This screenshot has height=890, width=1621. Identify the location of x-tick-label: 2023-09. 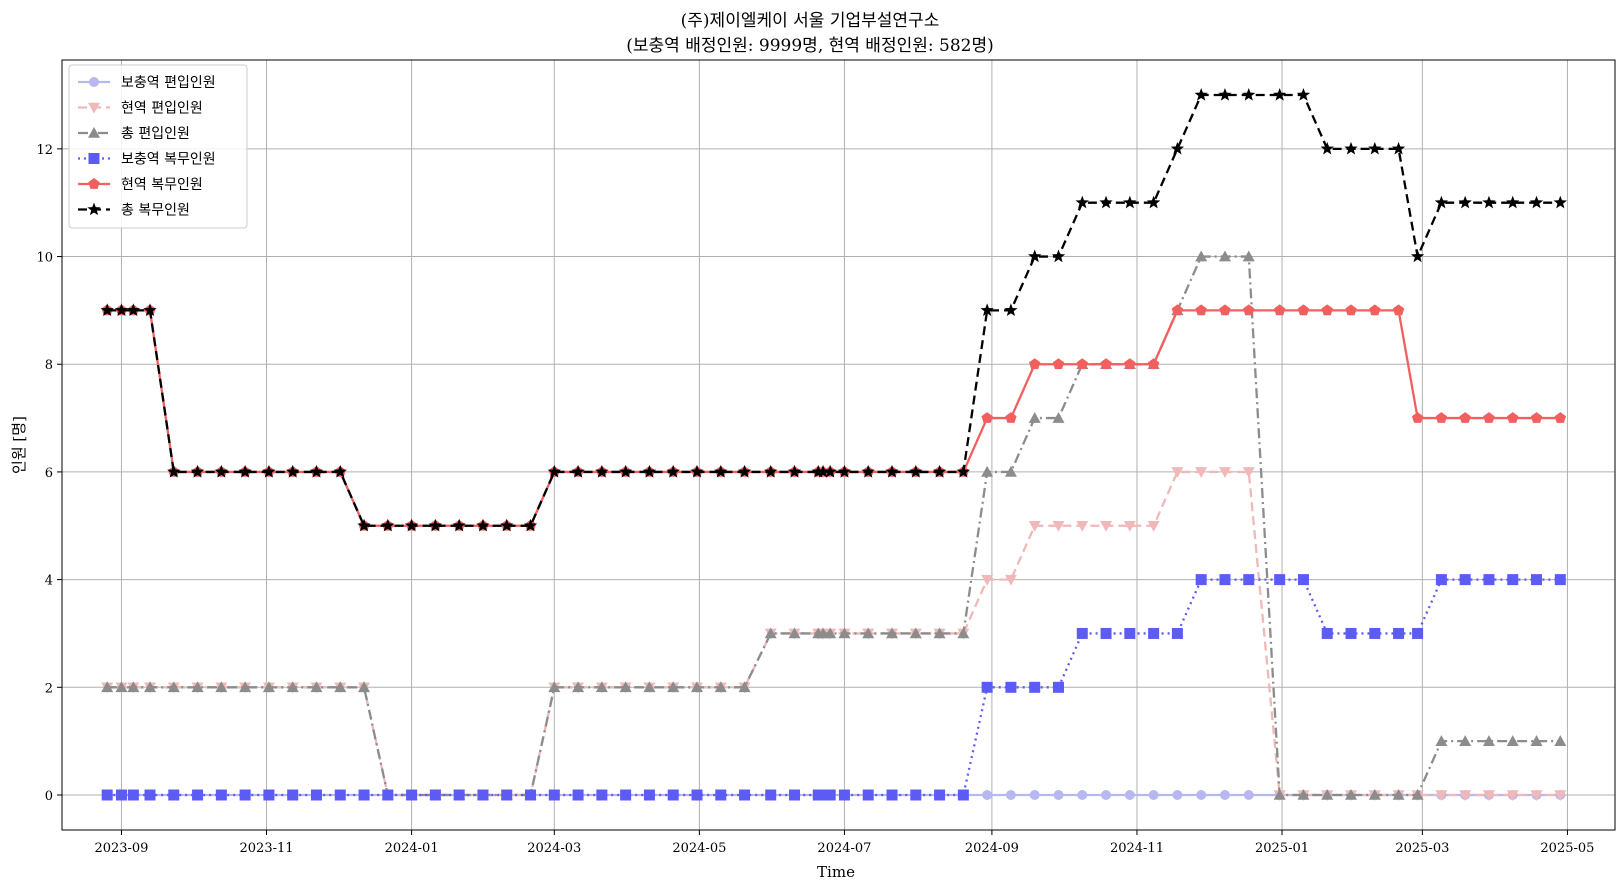
(121, 848).